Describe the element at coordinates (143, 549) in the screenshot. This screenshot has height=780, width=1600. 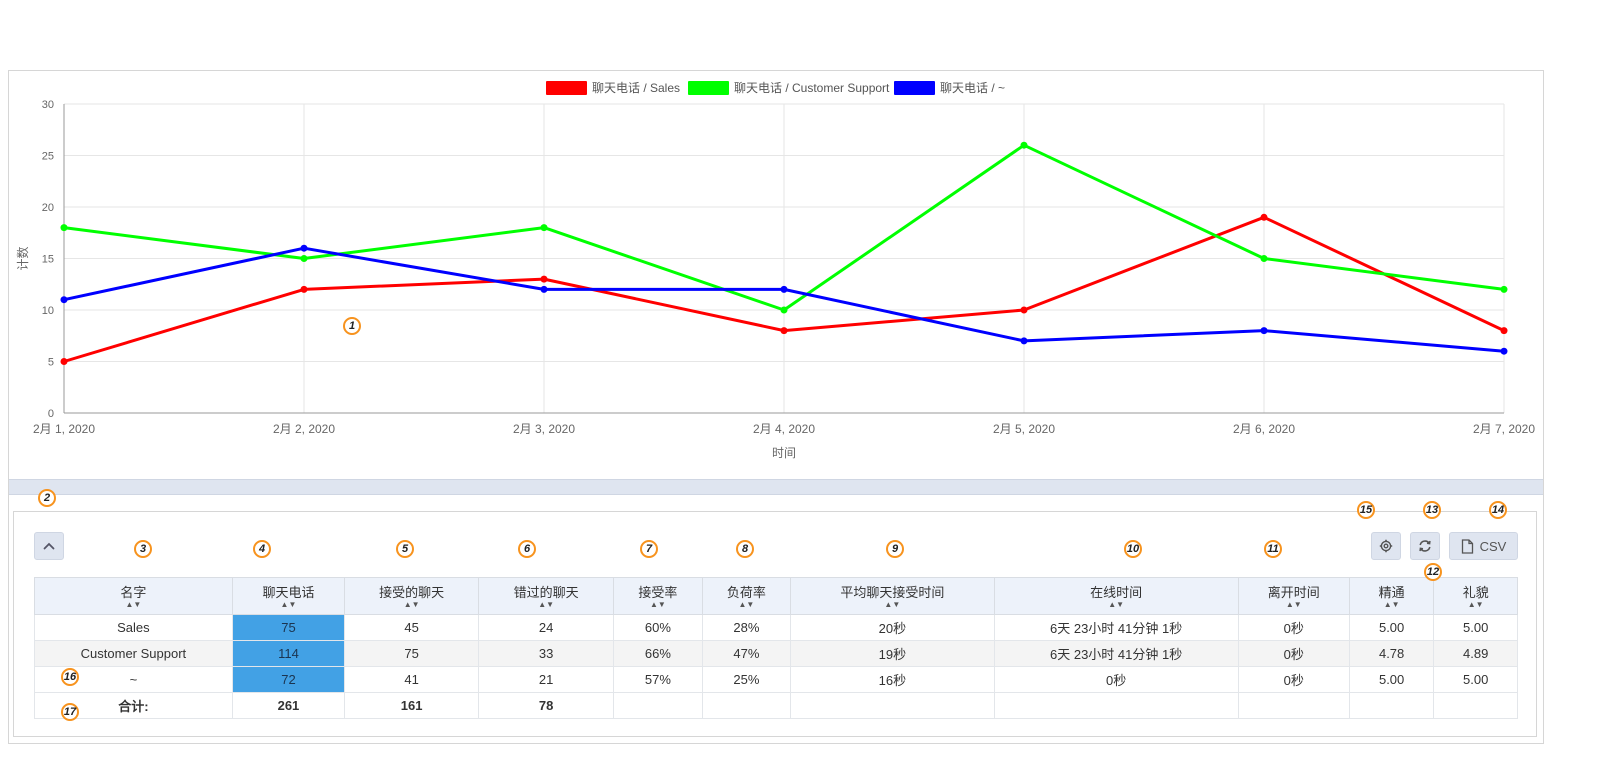
I see `annotation-marker: 3` at that location.